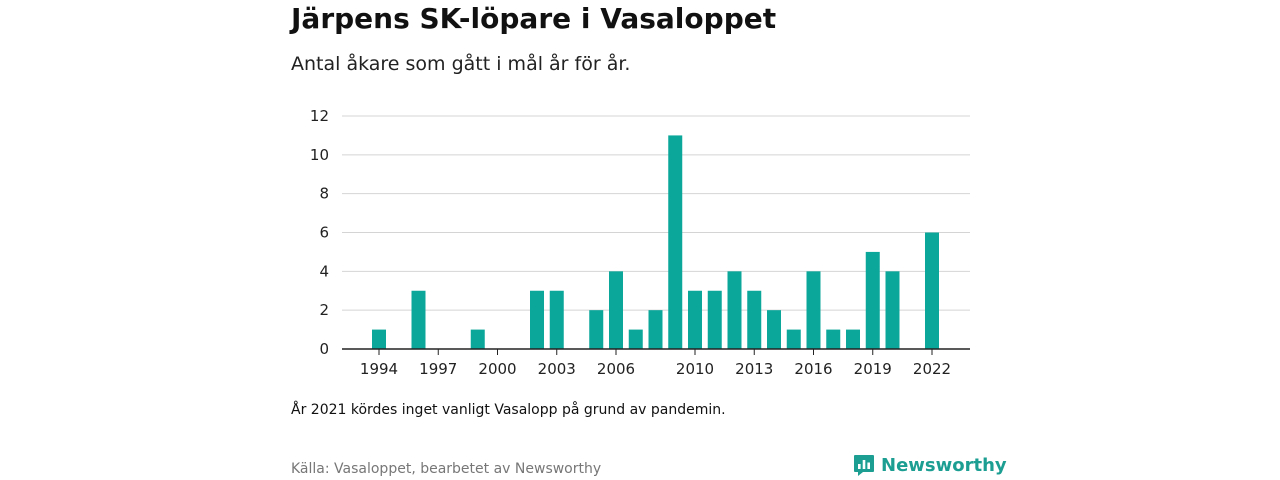 The width and height of the screenshot is (1280, 480). I want to click on chart-subtitle: Antal åkare som gått i mål år för år., so click(461, 64).